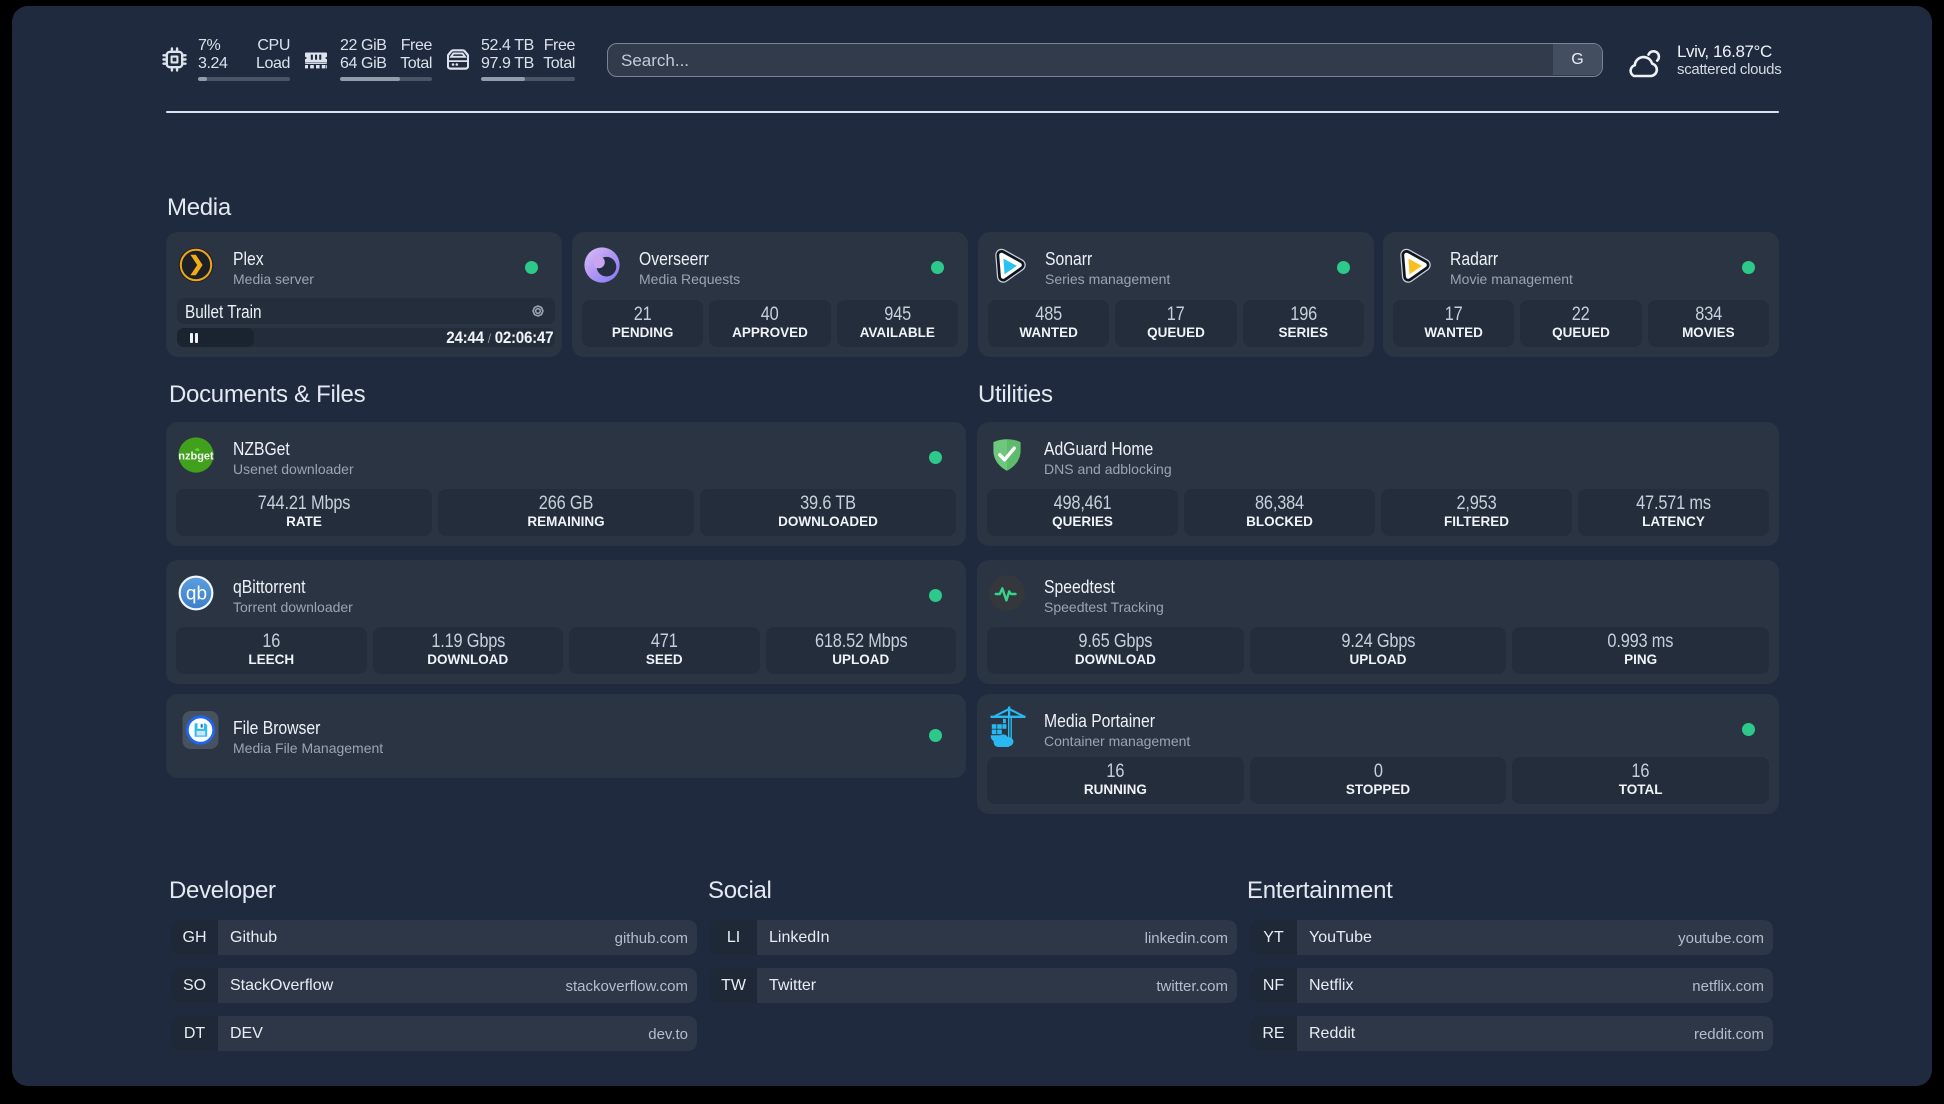  Describe the element at coordinates (196, 594) in the screenshot. I see `svg-text: qb` at that location.